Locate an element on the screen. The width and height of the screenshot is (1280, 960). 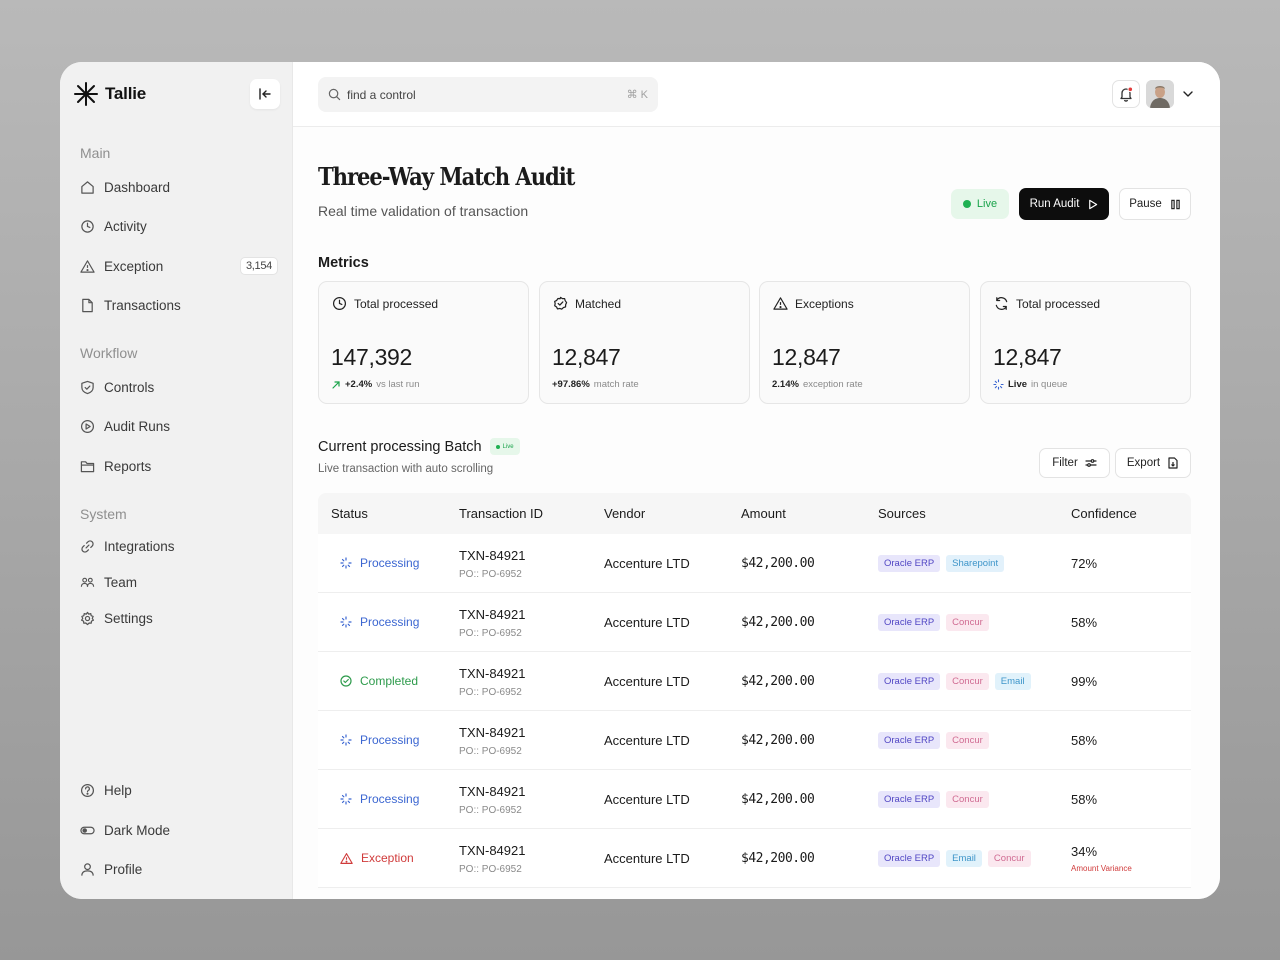
sidebar-item-label: Team is located at coordinates (121, 582).